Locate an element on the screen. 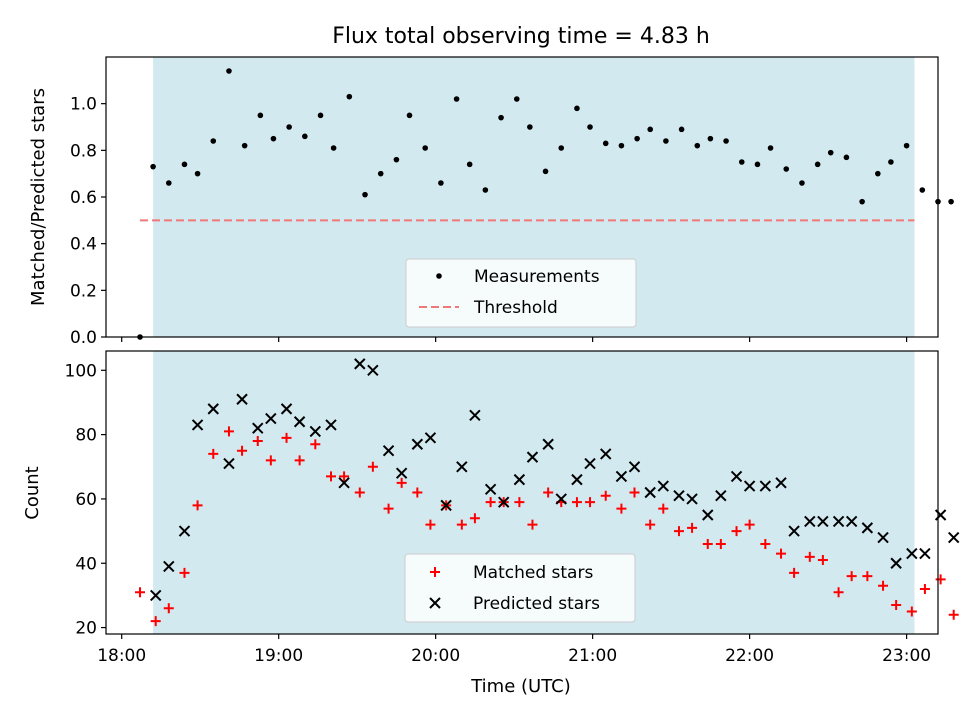  panel-ratio-ytick-label: 0.0 is located at coordinates (83, 338).